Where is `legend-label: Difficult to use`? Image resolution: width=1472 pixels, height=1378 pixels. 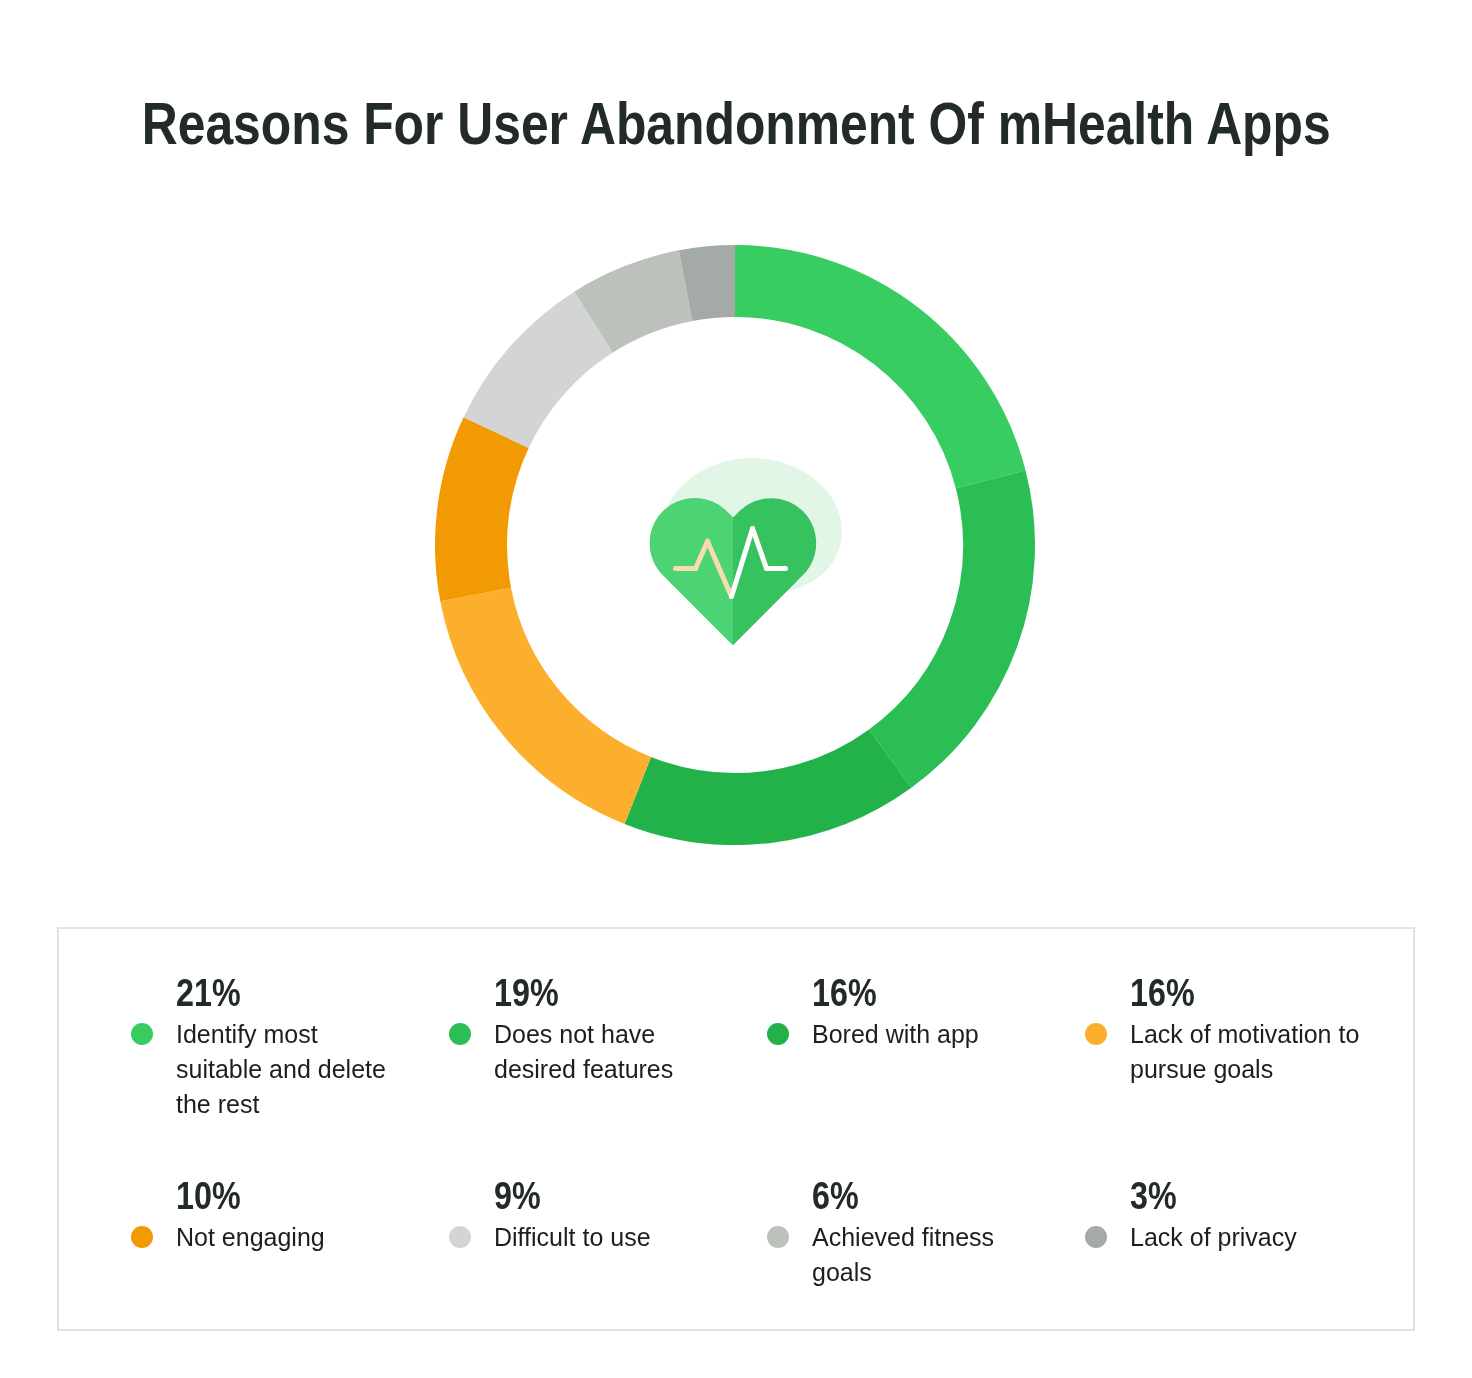
legend-label: Difficult to use is located at coordinates (573, 1237).